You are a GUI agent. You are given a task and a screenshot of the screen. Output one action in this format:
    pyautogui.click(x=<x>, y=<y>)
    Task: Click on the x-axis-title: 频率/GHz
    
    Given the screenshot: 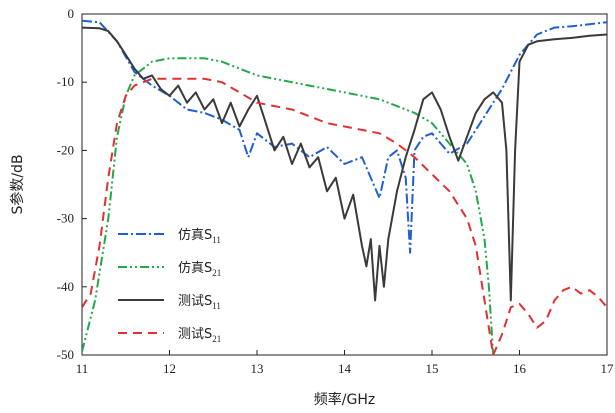 What is the action you would take?
    pyautogui.click(x=344, y=399)
    